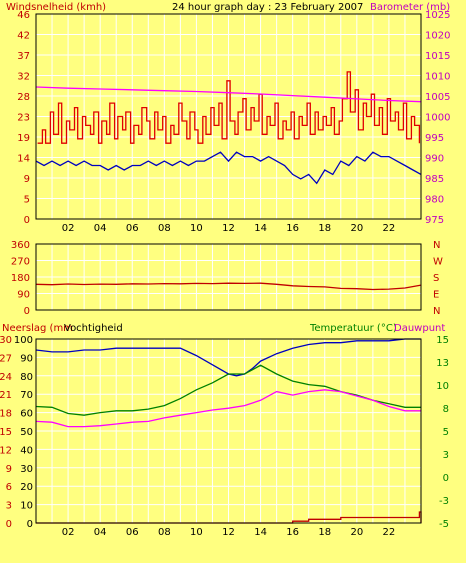 This screenshot has width=466, height=563. What do you see at coordinates (23, 77) in the screenshot?
I see `wind-axis-tick: 32` at bounding box center [23, 77].